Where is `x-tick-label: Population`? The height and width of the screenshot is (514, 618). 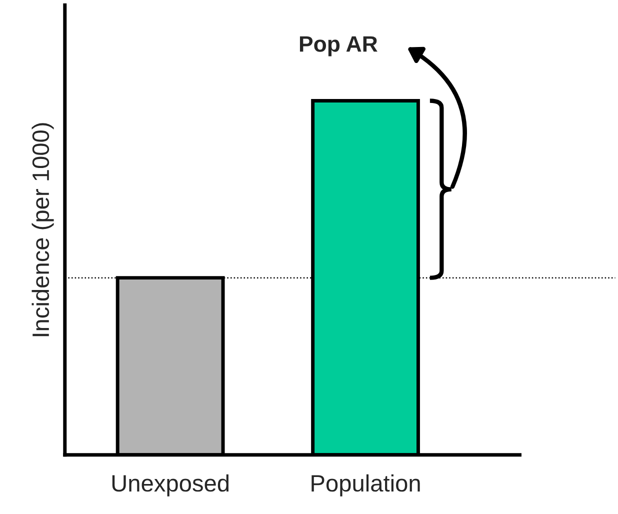 x-tick-label: Population is located at coordinates (366, 485).